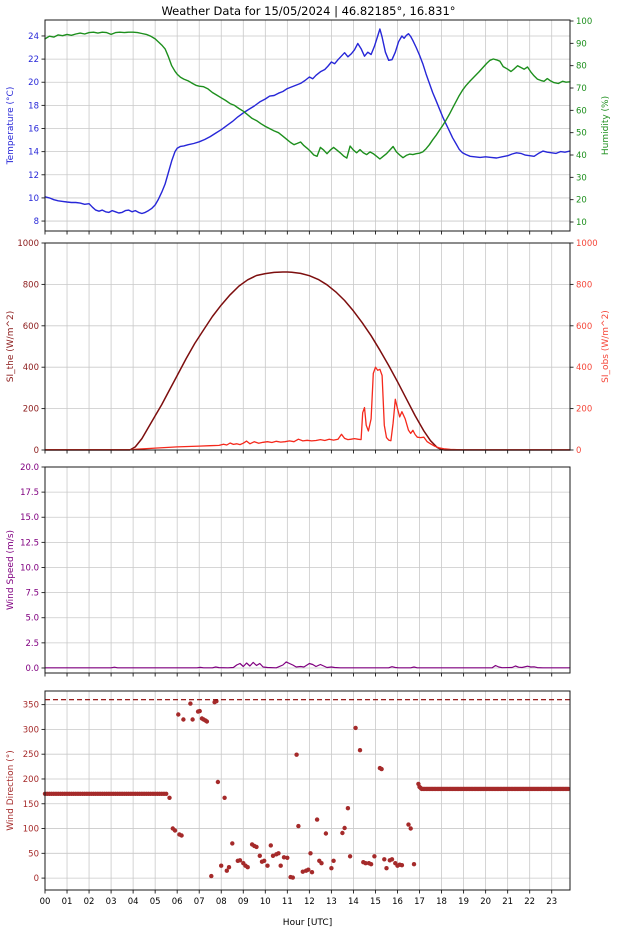  I want to click on svg-text: 15, so click(375, 902).